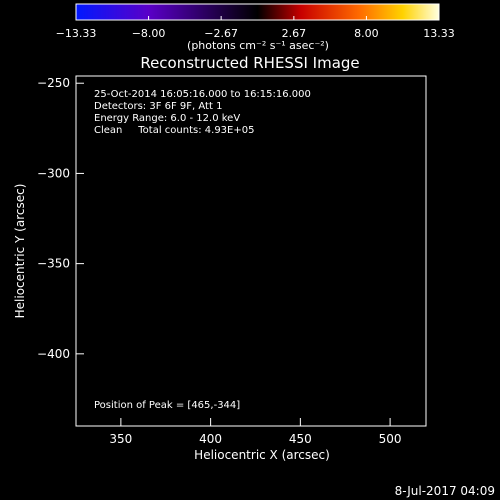  Describe the element at coordinates (262, 455) in the screenshot. I see `x-axis-label: Heliocentric X (arcsec)` at that location.